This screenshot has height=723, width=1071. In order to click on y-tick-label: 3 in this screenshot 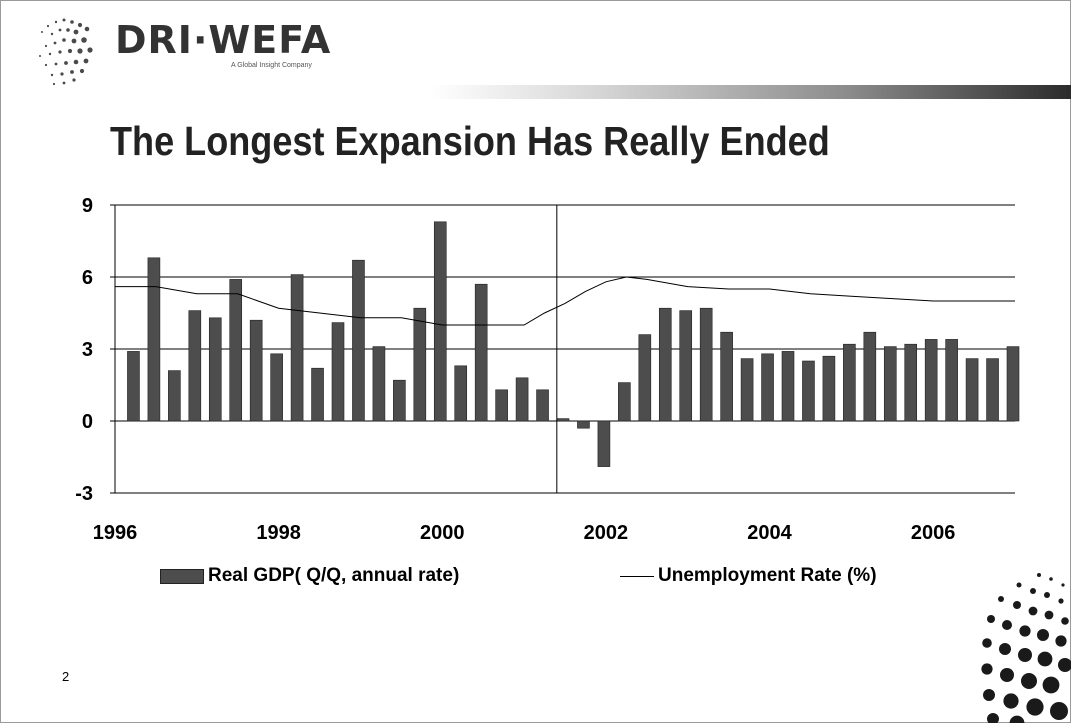, I will do `click(87, 350)`.